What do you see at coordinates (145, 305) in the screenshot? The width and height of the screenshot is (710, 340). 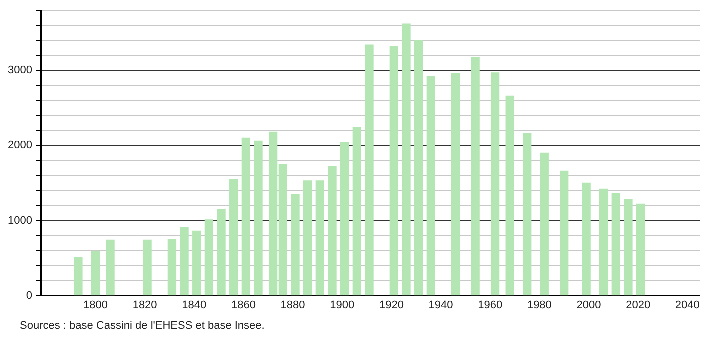 I see `x-tick-label: 1820` at bounding box center [145, 305].